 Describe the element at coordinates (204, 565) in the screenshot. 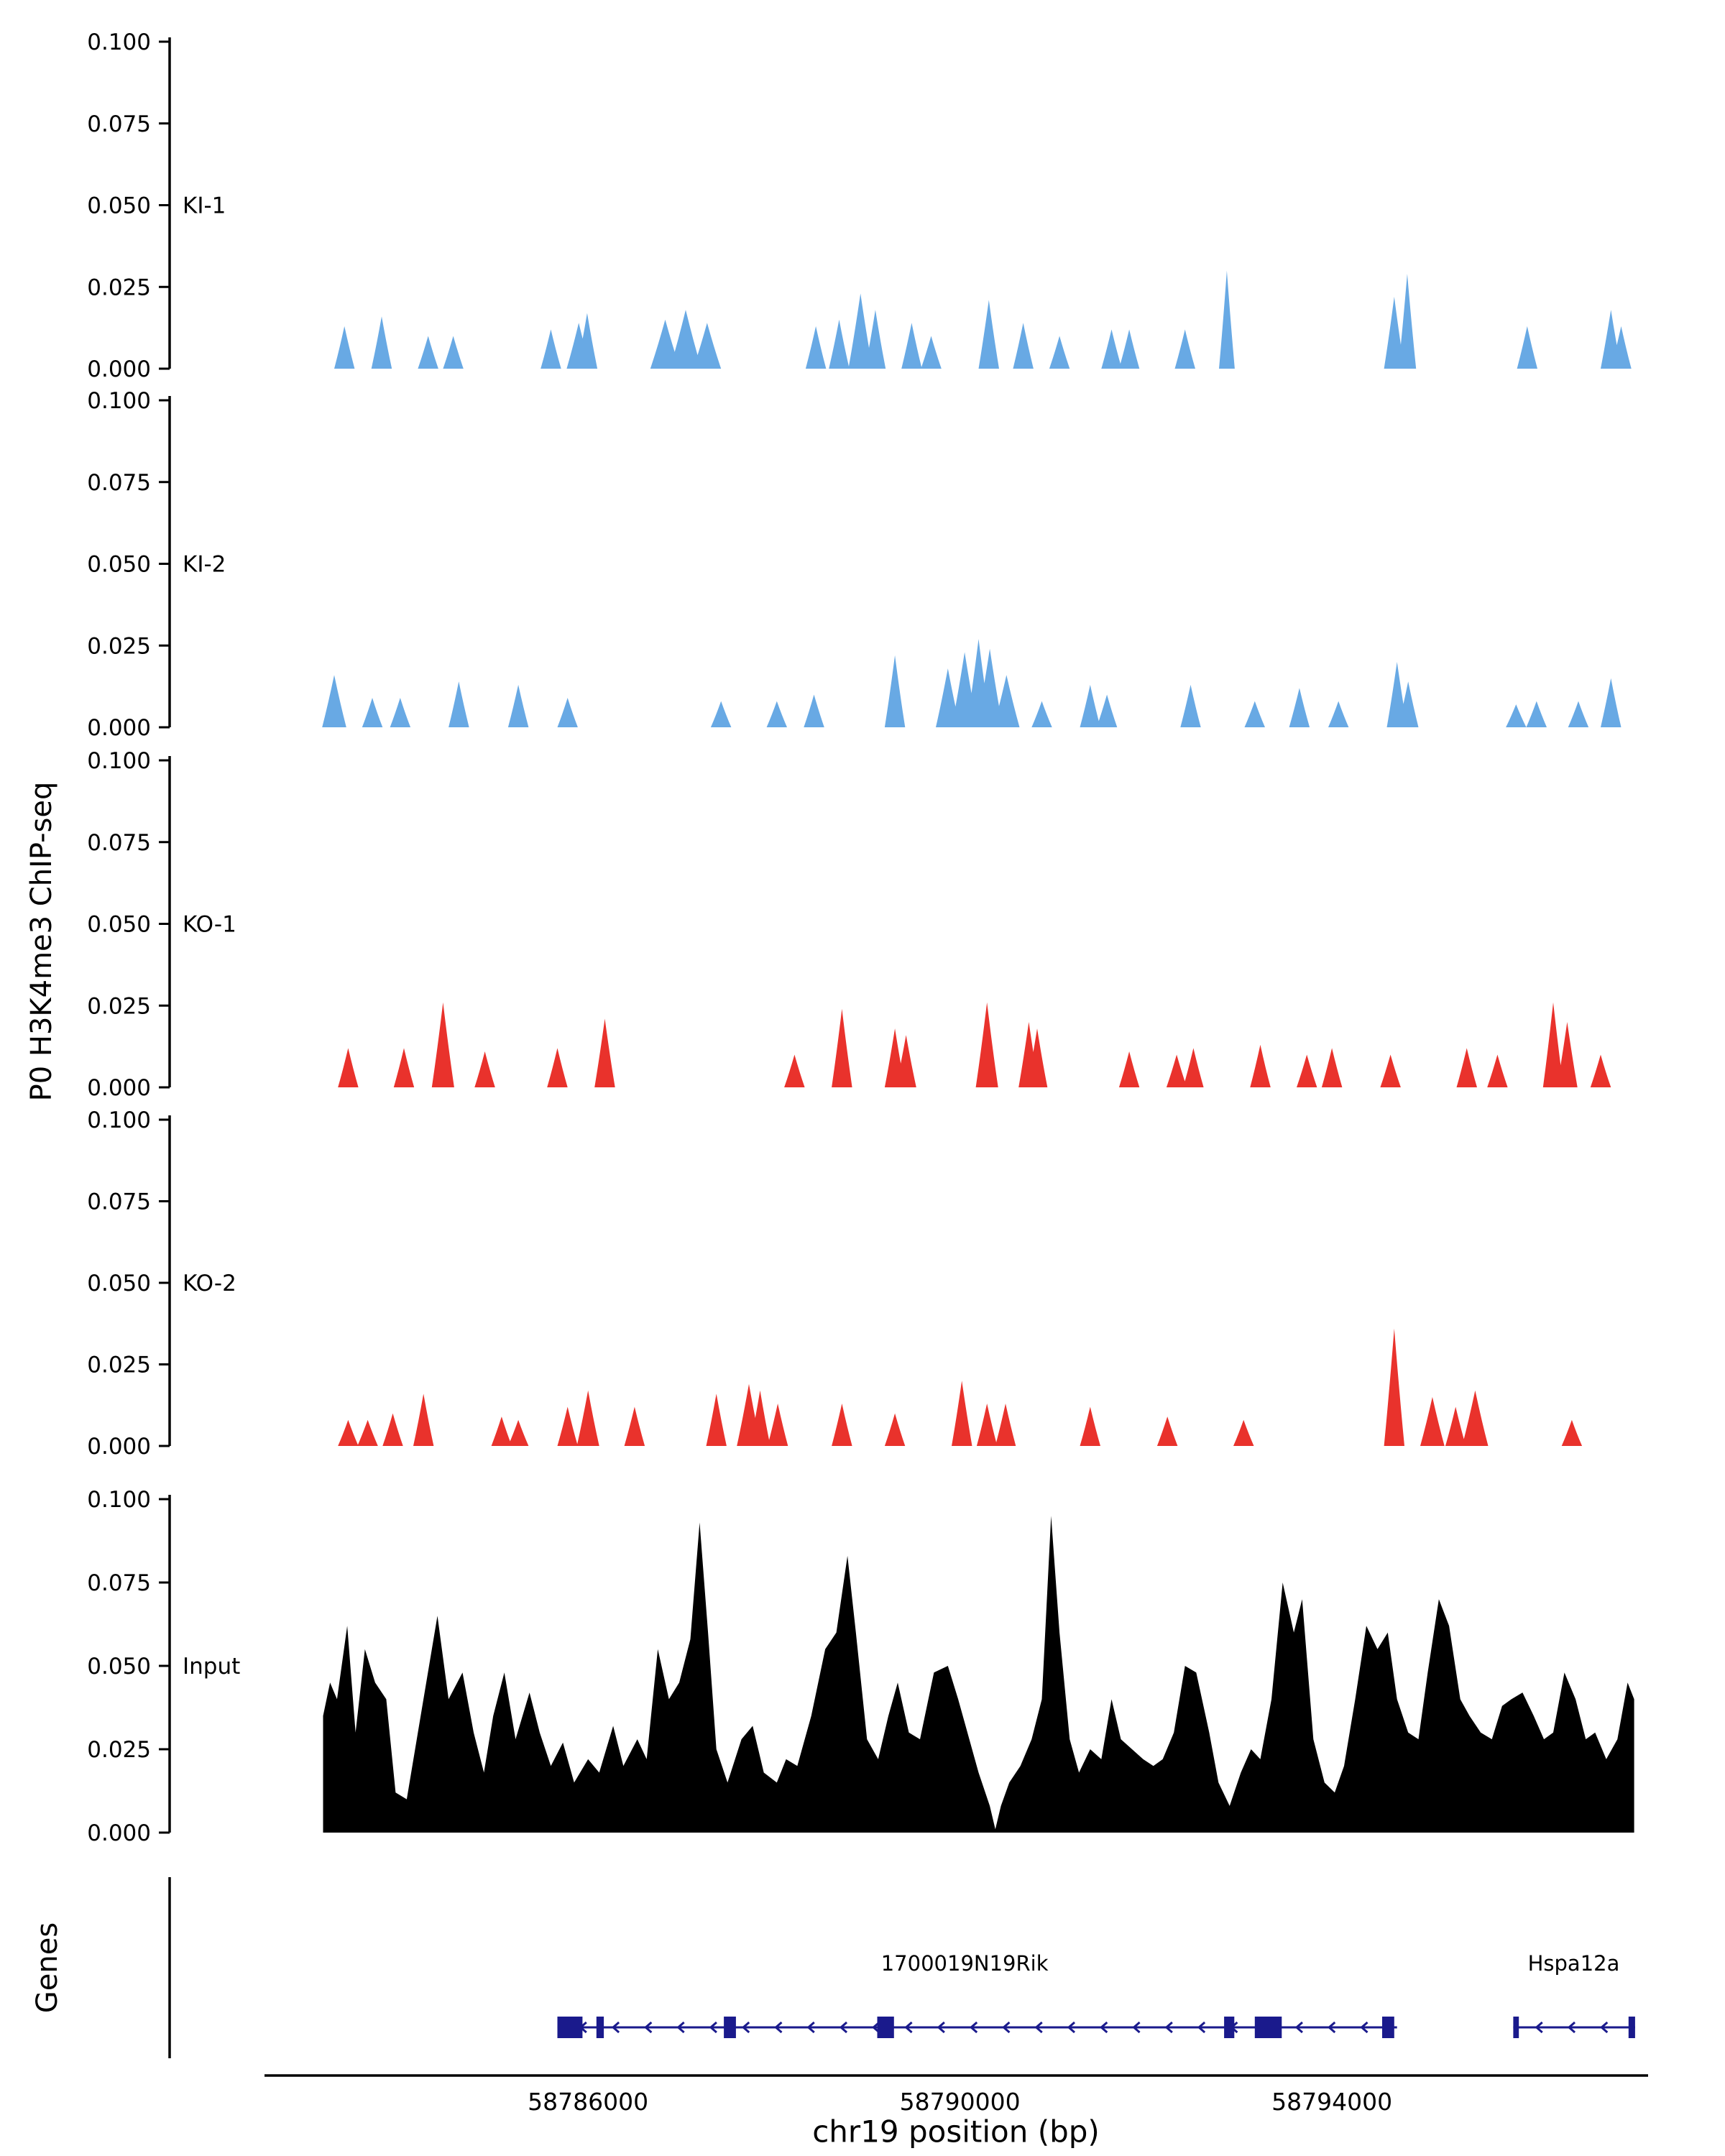

I see `track-label-ki-2: KI-2` at that location.